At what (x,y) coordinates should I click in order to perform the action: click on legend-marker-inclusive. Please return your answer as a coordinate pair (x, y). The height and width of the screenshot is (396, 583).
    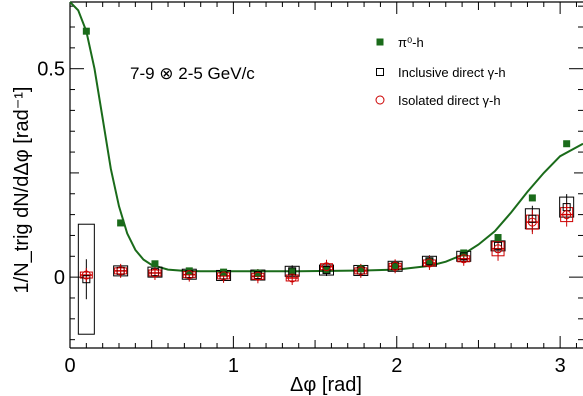
    Looking at the image, I should click on (380, 72).